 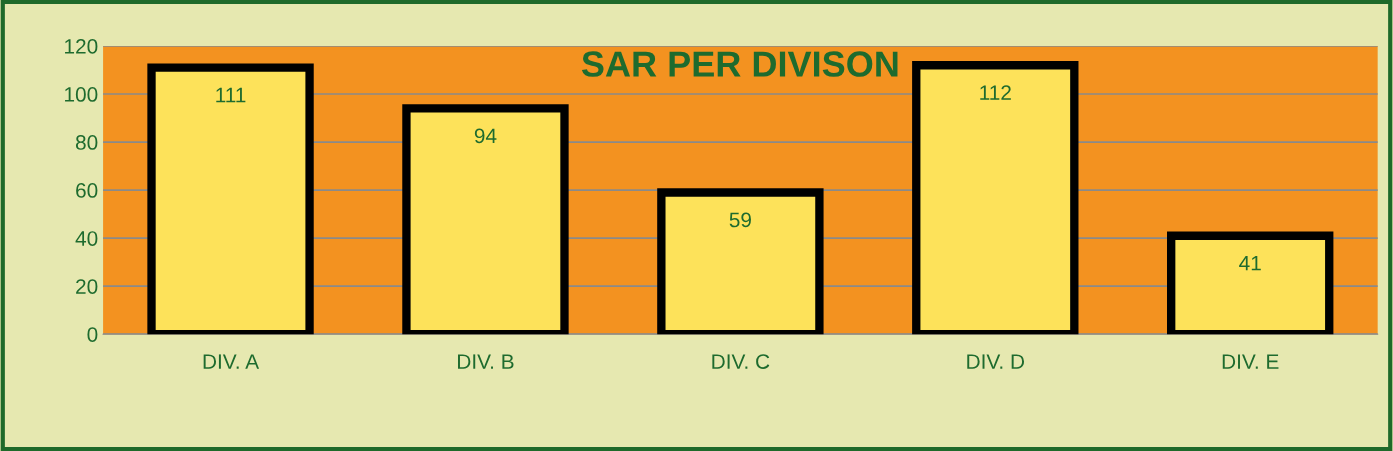 I want to click on y-tick-label: 40, so click(x=86, y=238).